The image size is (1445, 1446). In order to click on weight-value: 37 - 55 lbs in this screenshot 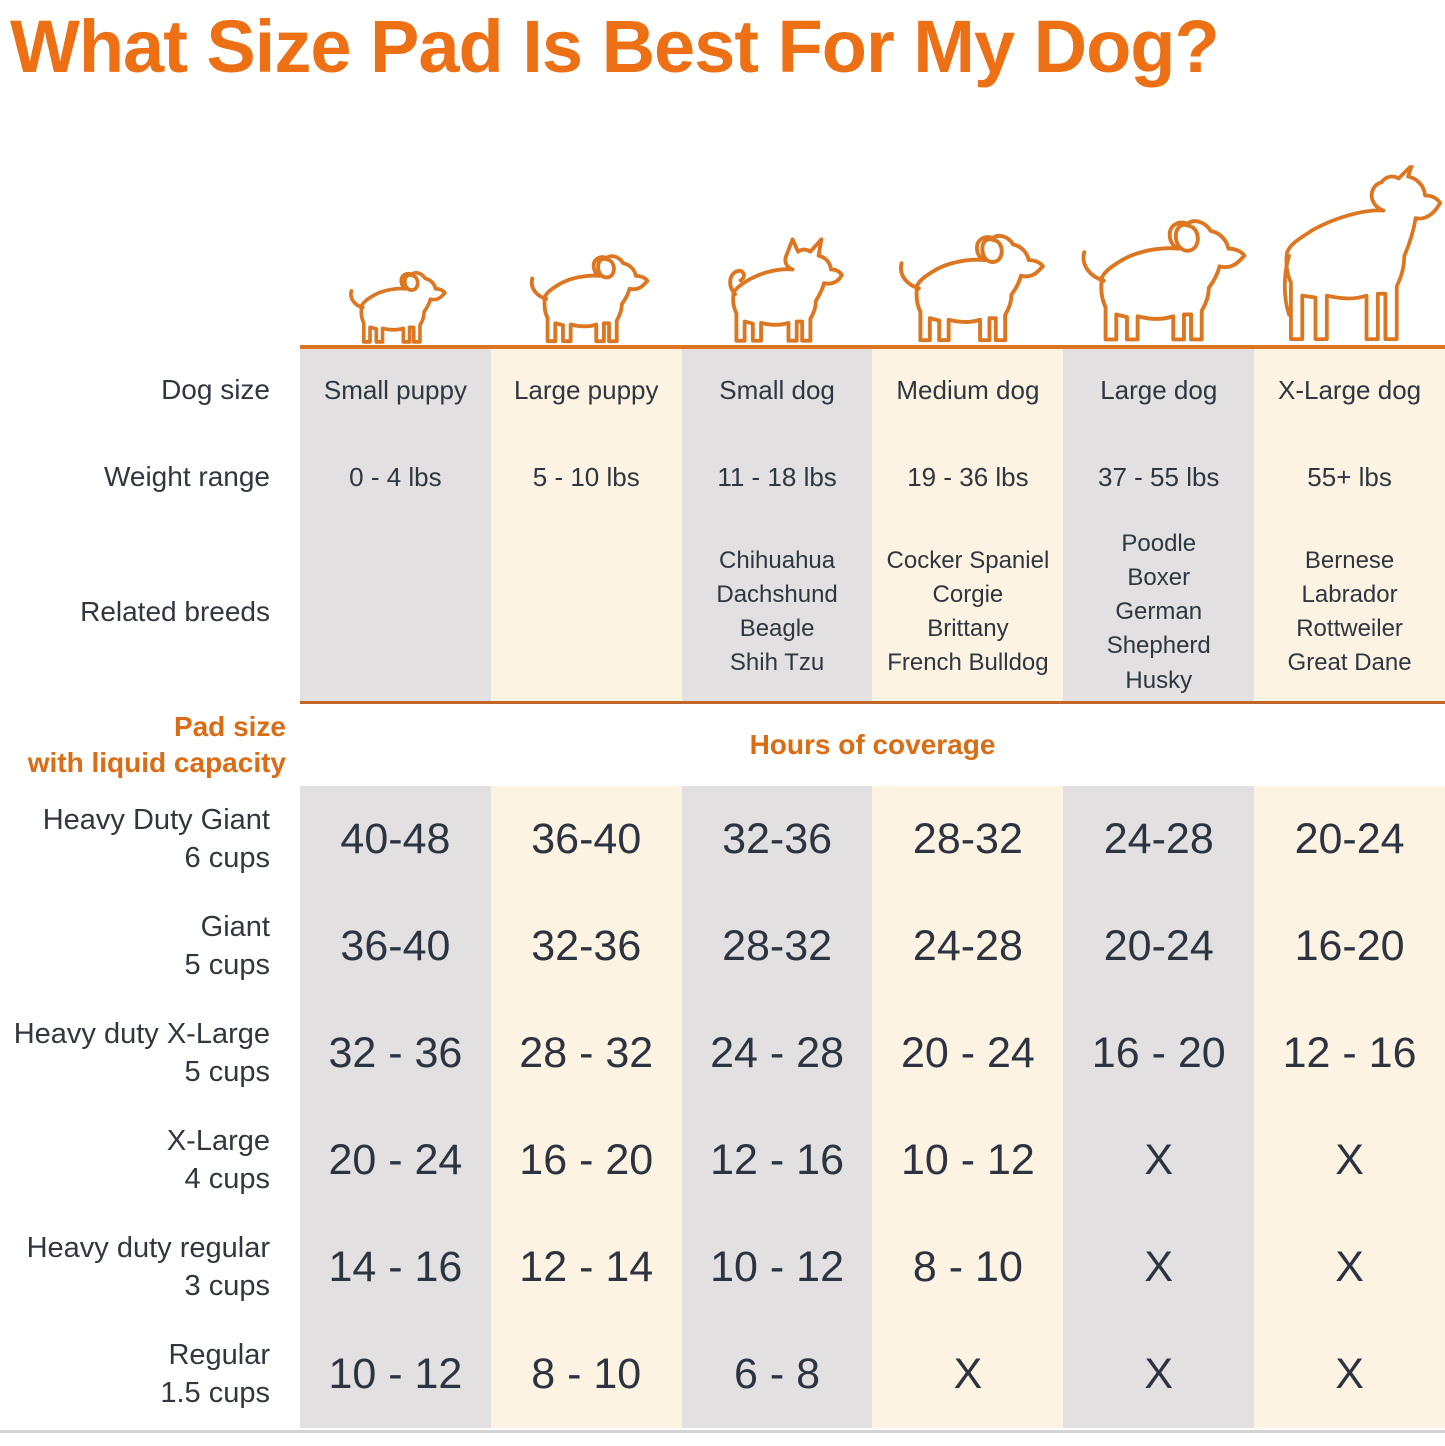, I will do `click(1159, 476)`.